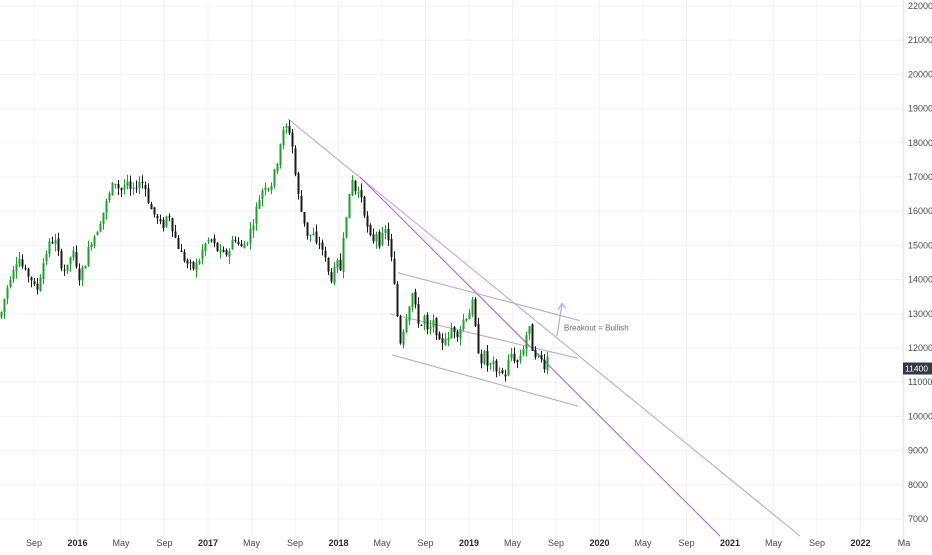 The image size is (932, 555). I want to click on x-tick-label: 2019, so click(469, 543).